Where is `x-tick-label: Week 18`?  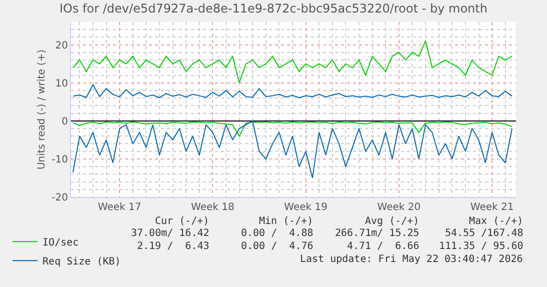
x-tick-label: Week 18 is located at coordinates (212, 207).